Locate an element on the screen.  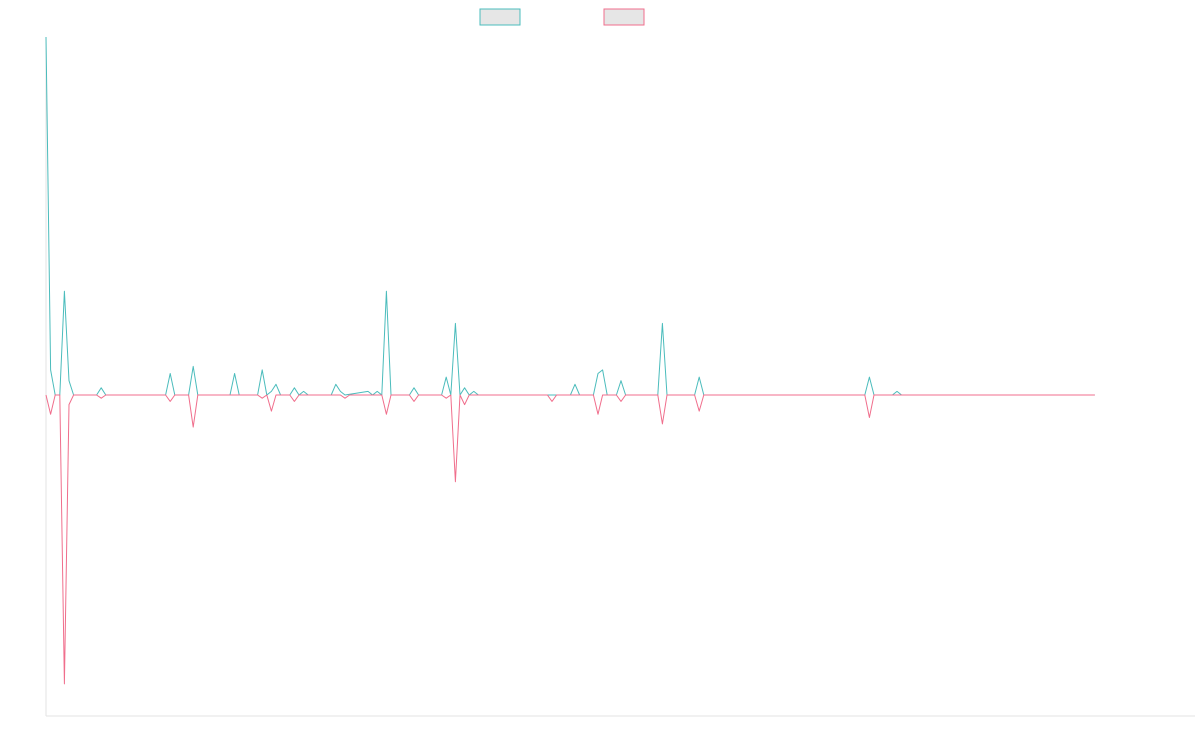
legend is located at coordinates (562, 17).